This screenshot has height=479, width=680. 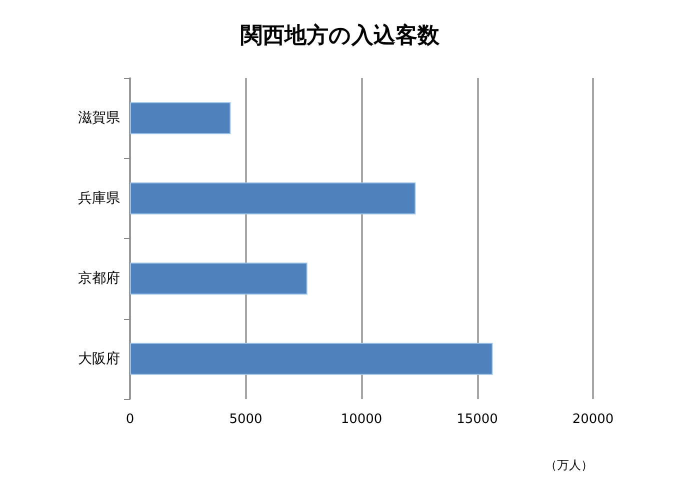 What do you see at coordinates (99, 118) in the screenshot?
I see `y-tick-label: 滋賀県` at bounding box center [99, 118].